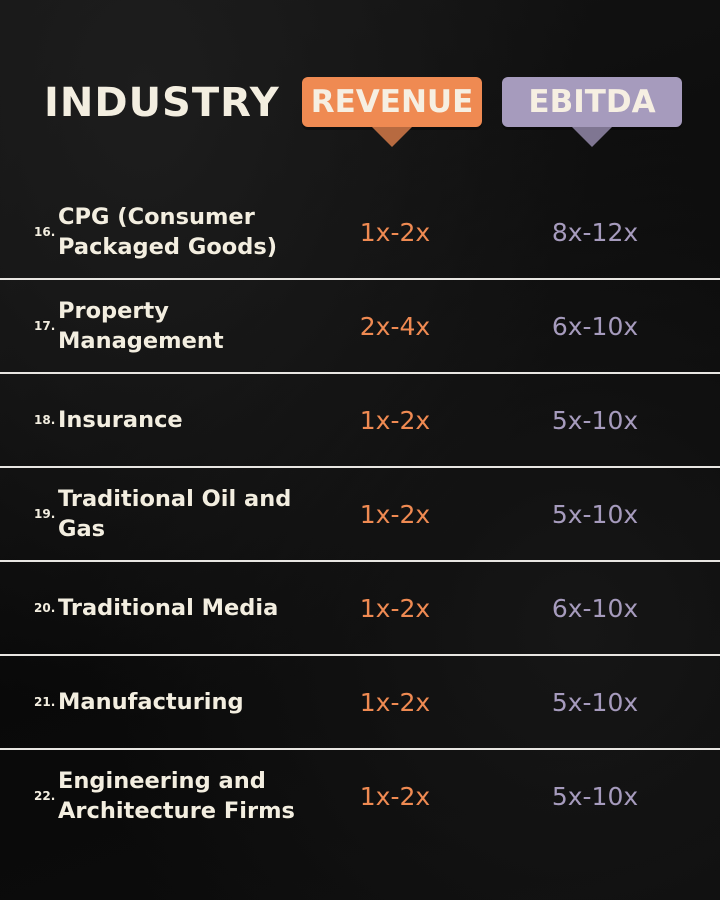 The width and height of the screenshot is (720, 900). Describe the element at coordinates (392, 102) in the screenshot. I see `revenue-column-tag: REVENUE` at that location.